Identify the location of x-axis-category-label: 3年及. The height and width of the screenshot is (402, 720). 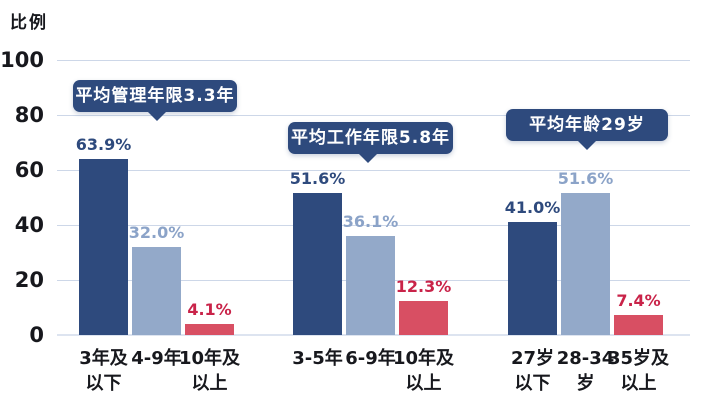
(103, 358).